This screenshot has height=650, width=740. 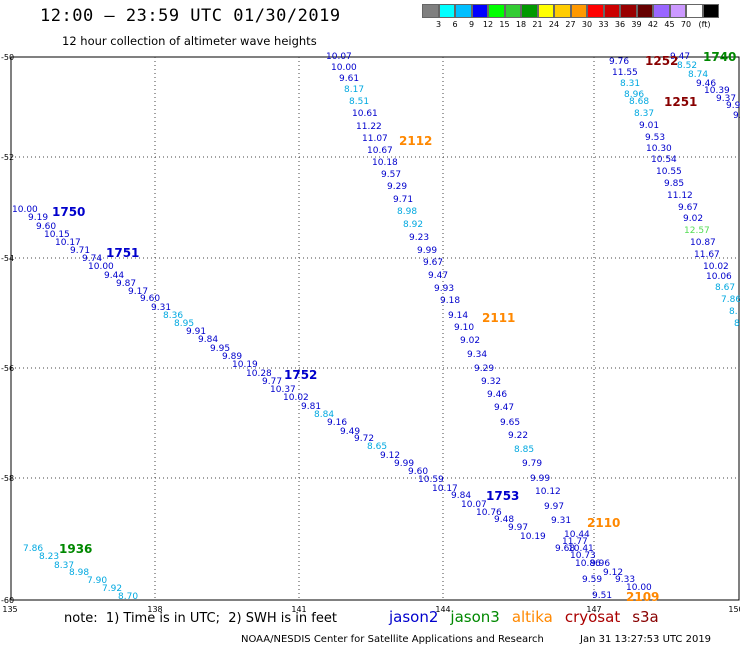 I want to click on legend-label: 45, so click(x=669, y=24).